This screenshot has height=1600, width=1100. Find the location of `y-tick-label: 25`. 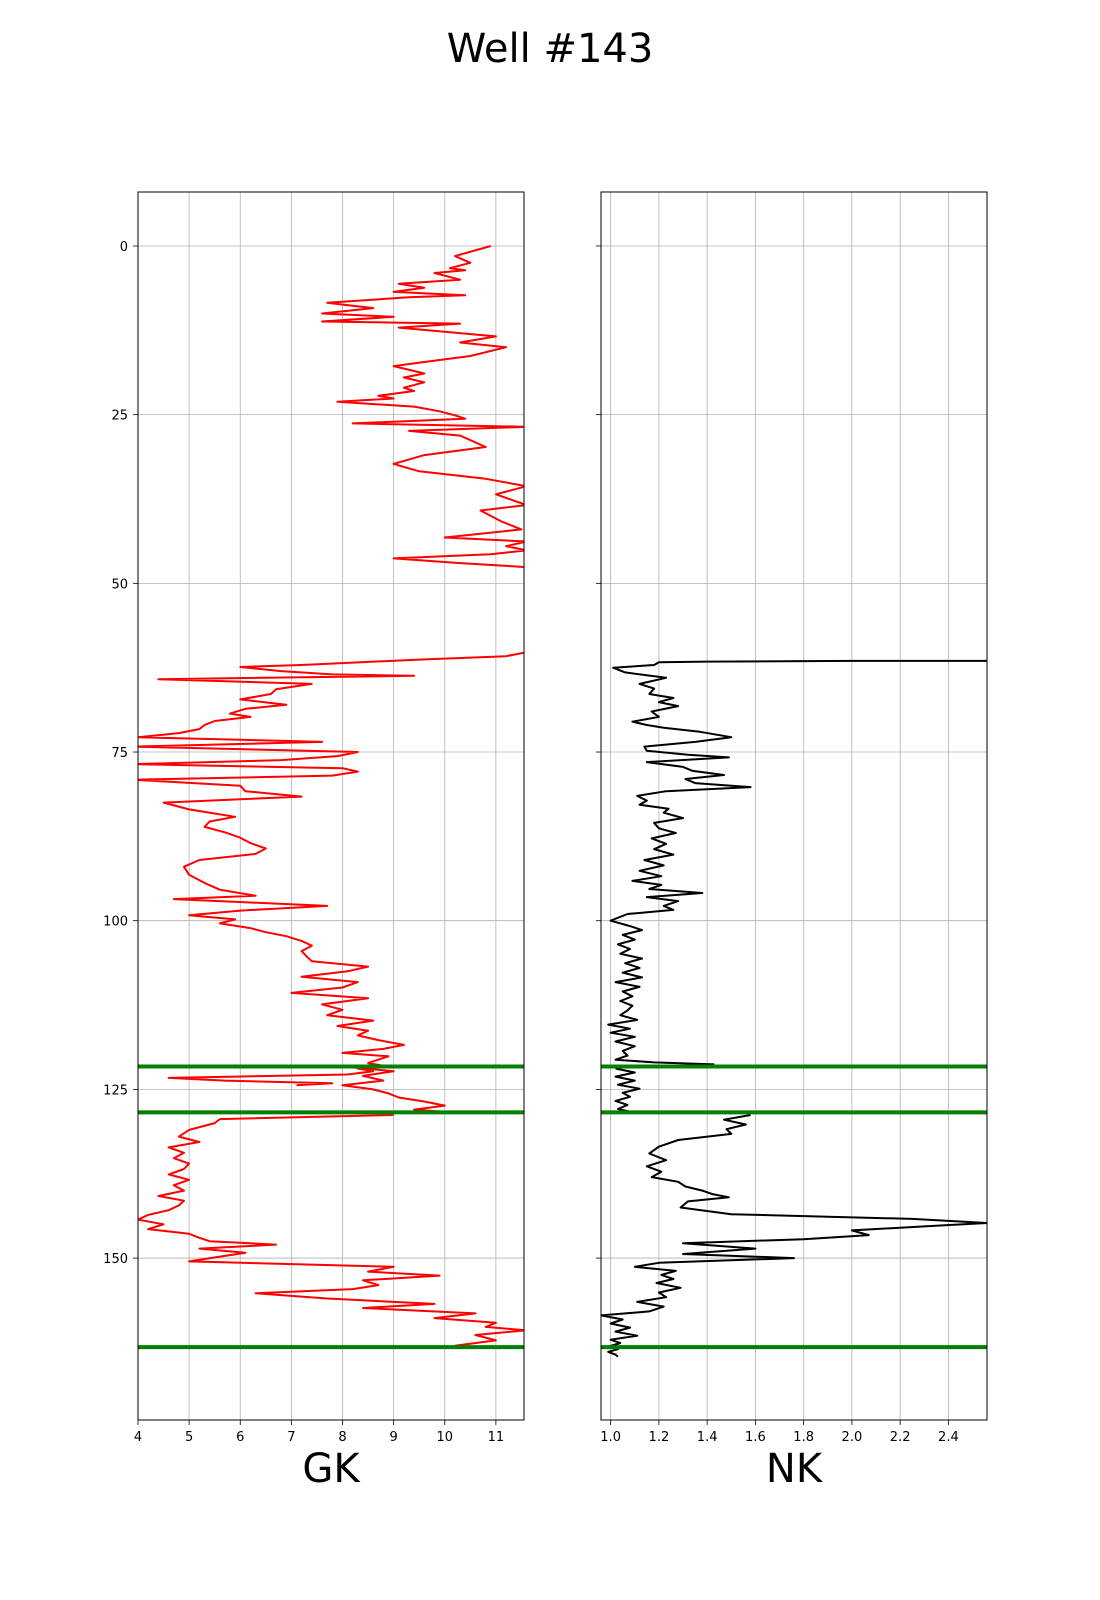

y-tick-label: 25 is located at coordinates (119, 416).